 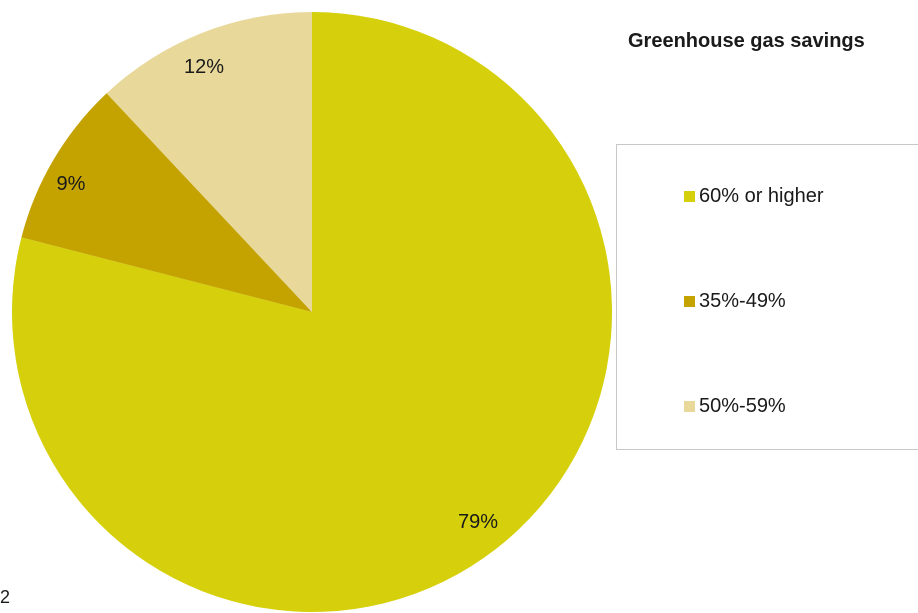 What do you see at coordinates (5, 597) in the screenshot?
I see `page-number: 2` at bounding box center [5, 597].